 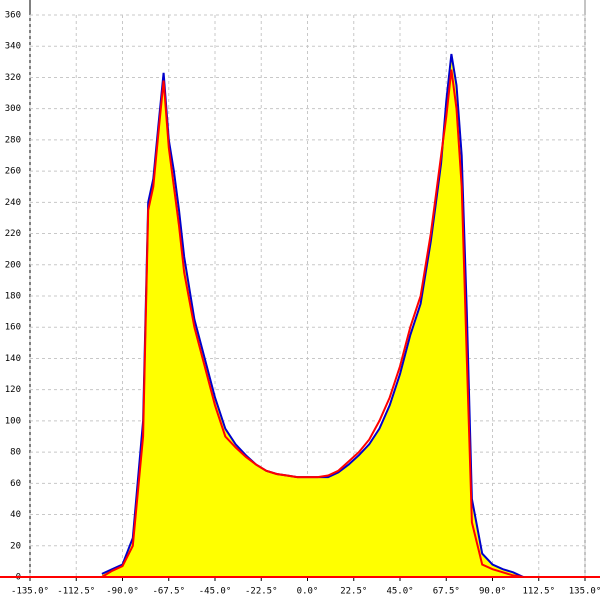 What do you see at coordinates (13, 297) in the screenshot?
I see `y-tick-label: 180` at bounding box center [13, 297].